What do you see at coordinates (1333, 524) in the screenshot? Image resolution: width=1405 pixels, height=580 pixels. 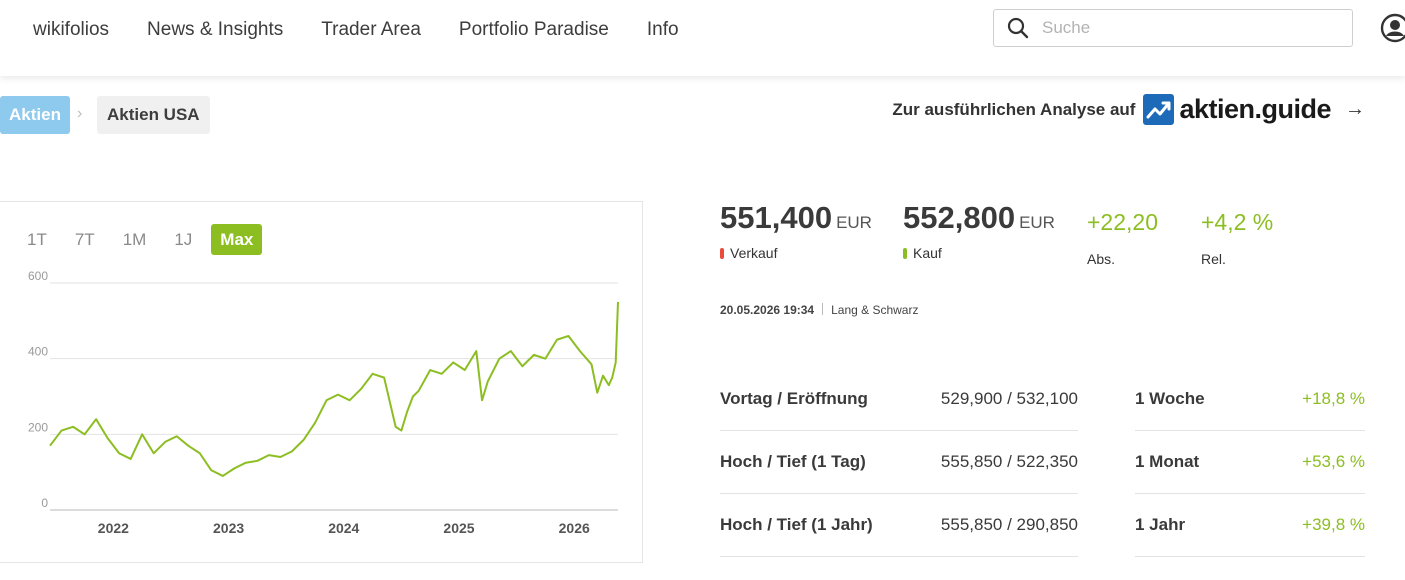 I see `stat-value: +39,8 %` at bounding box center [1333, 524].